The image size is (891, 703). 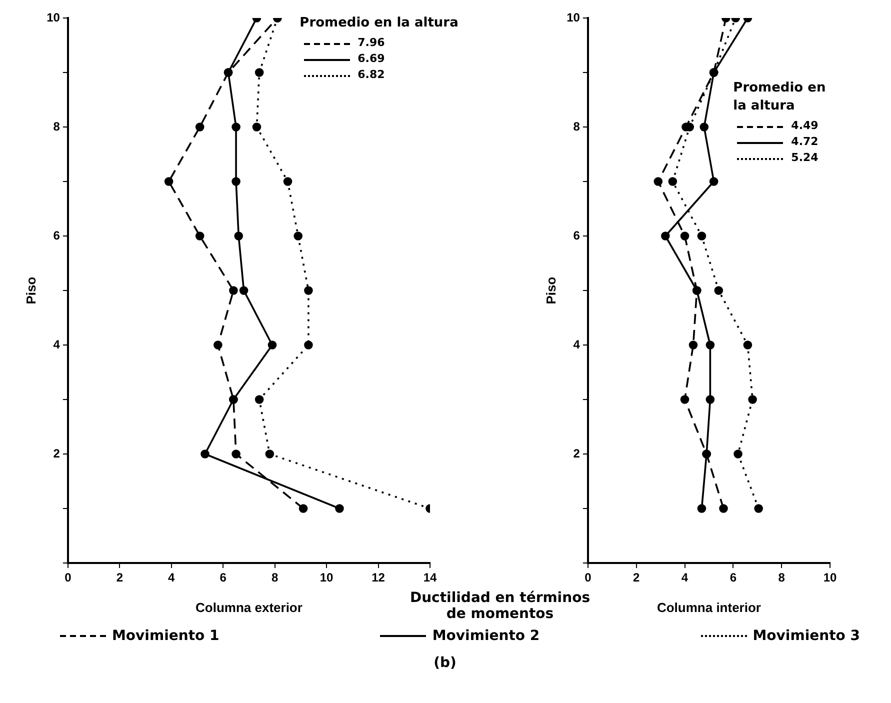 I want to click on annotation: 6.82, so click(x=371, y=74).